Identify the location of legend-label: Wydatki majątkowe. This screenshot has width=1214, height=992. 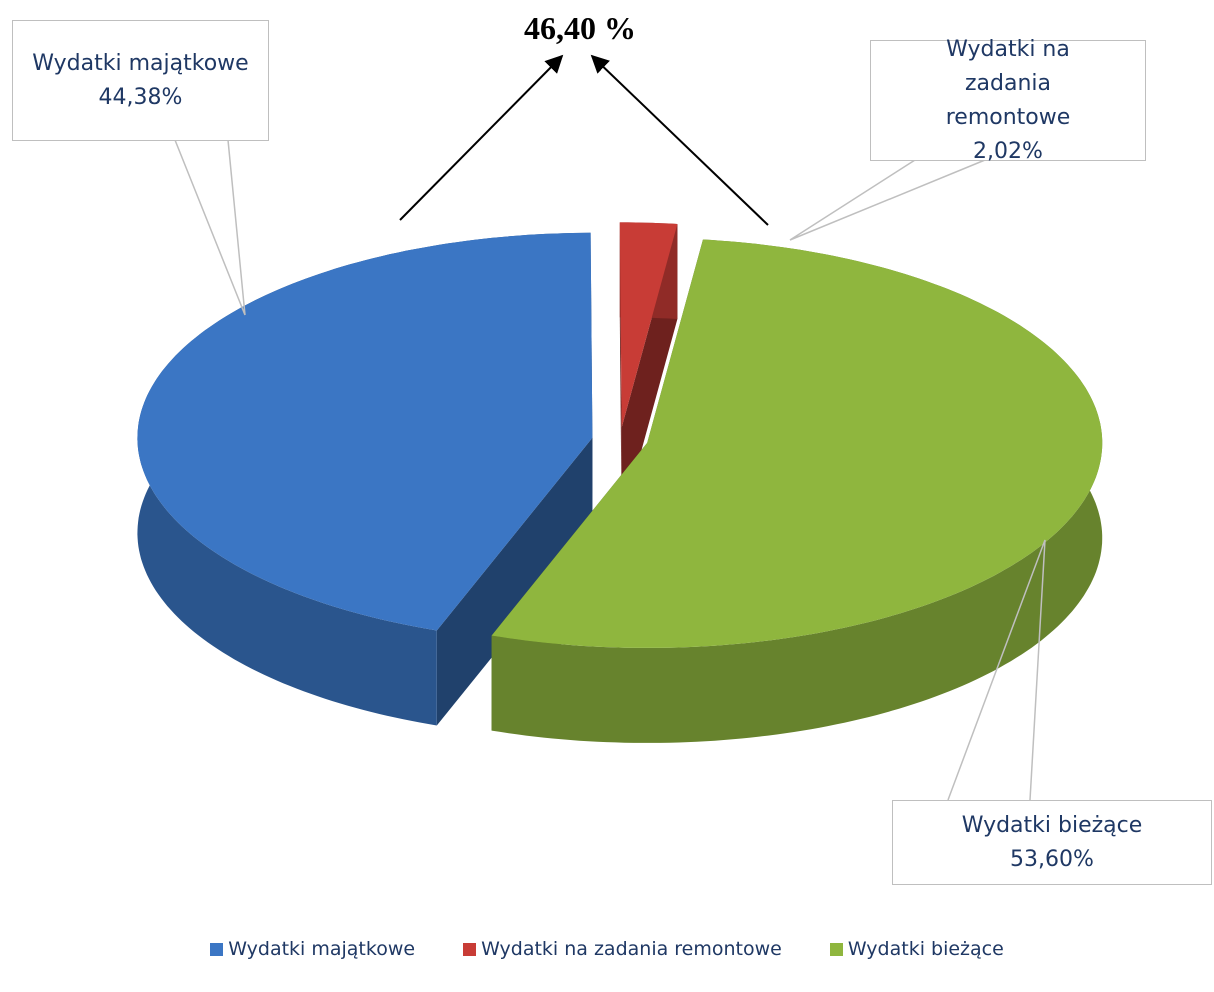
(322, 949).